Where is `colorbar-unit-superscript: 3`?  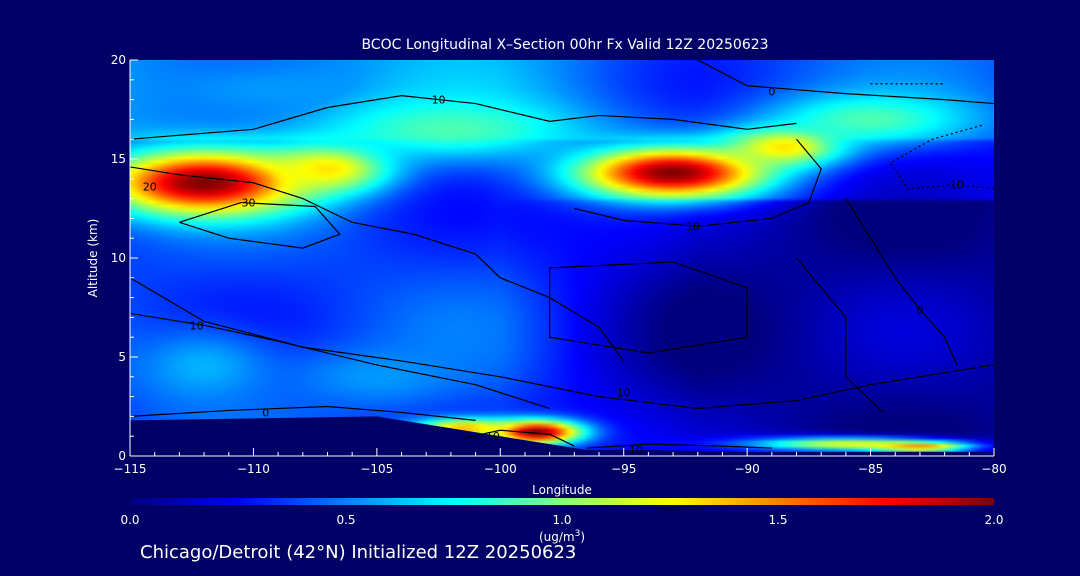
colorbar-unit-superscript: 3 is located at coordinates (578, 534).